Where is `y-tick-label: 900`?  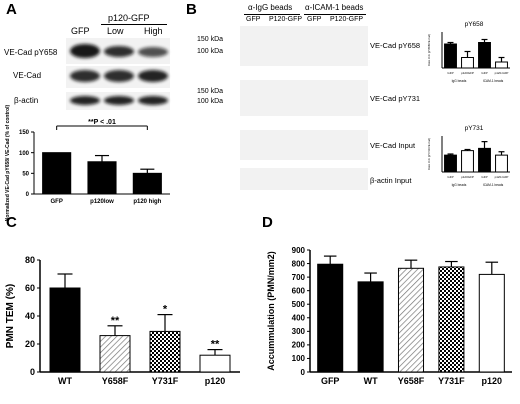 y-tick-label: 900 is located at coordinates (299, 250).